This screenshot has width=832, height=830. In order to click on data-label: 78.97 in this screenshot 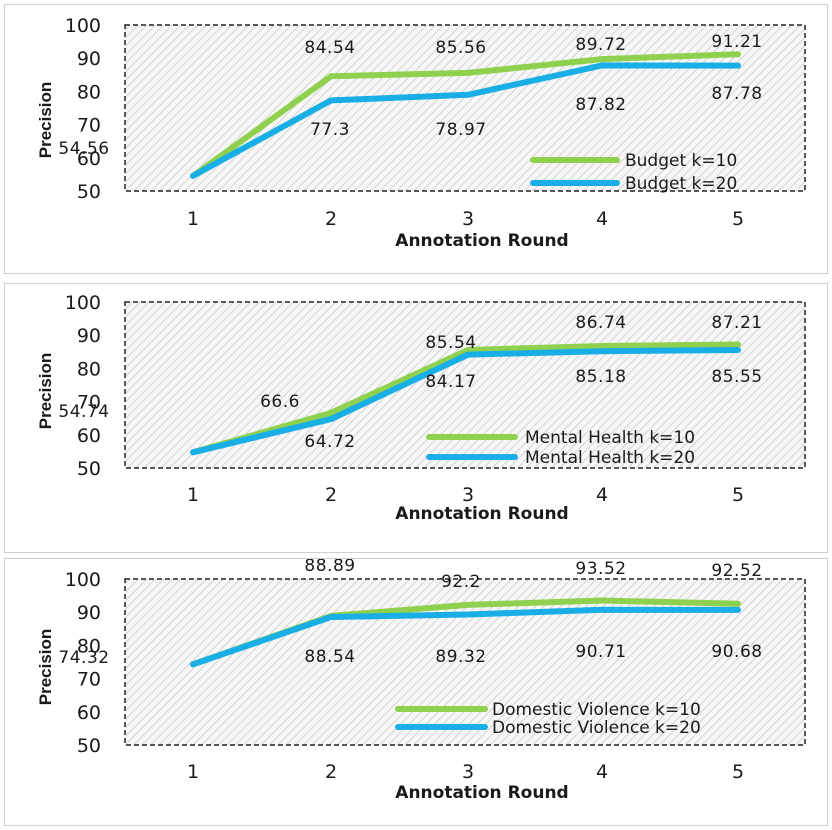, I will do `click(460, 130)`.